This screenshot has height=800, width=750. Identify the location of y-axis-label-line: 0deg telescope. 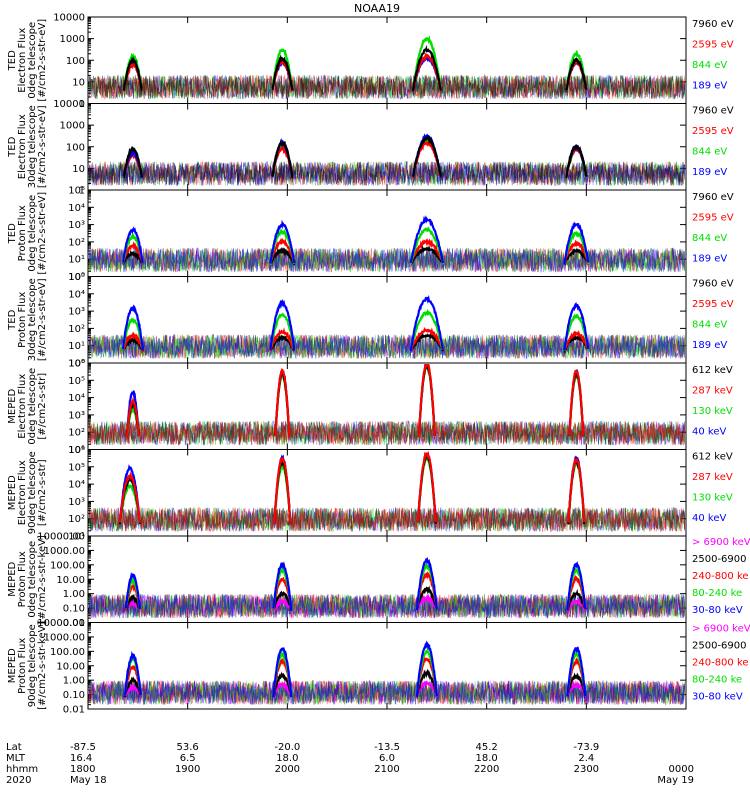
(32, 406).